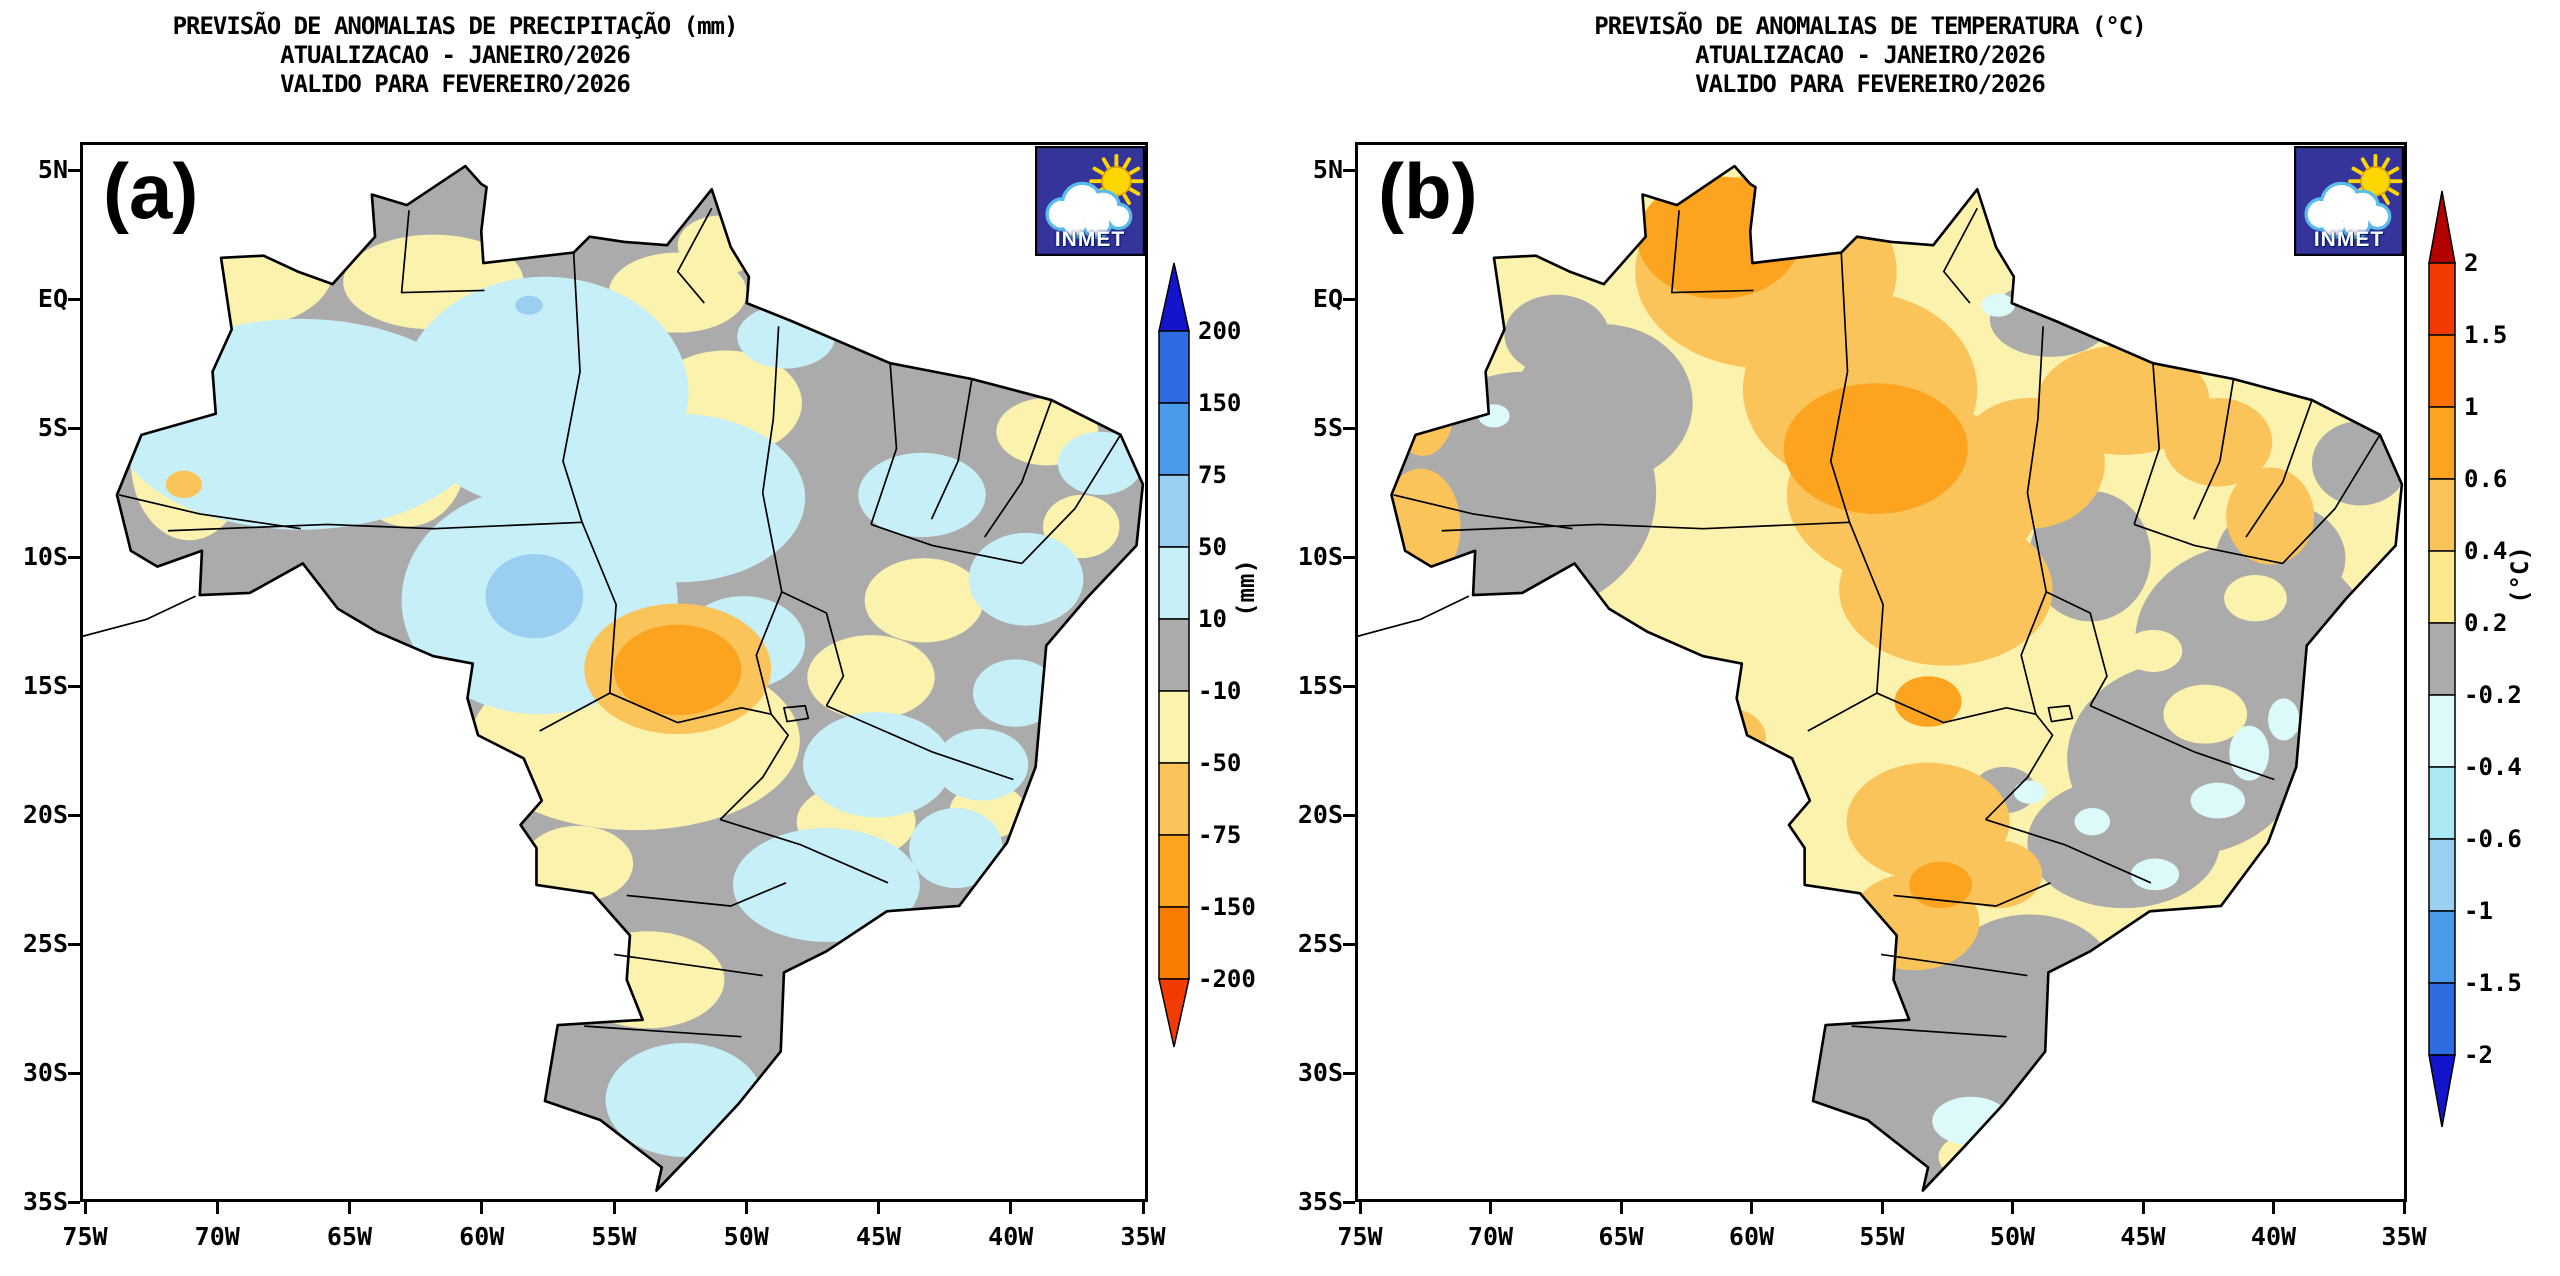 The image size is (2560, 1276). I want to click on colorbar-unit-mm: (mm), so click(1246, 588).